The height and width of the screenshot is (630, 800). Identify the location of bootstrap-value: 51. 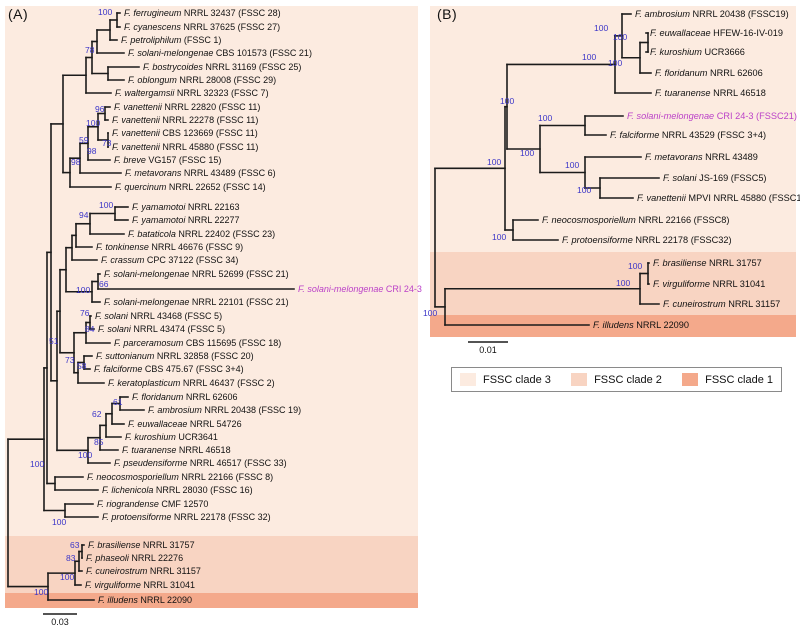
(54, 341).